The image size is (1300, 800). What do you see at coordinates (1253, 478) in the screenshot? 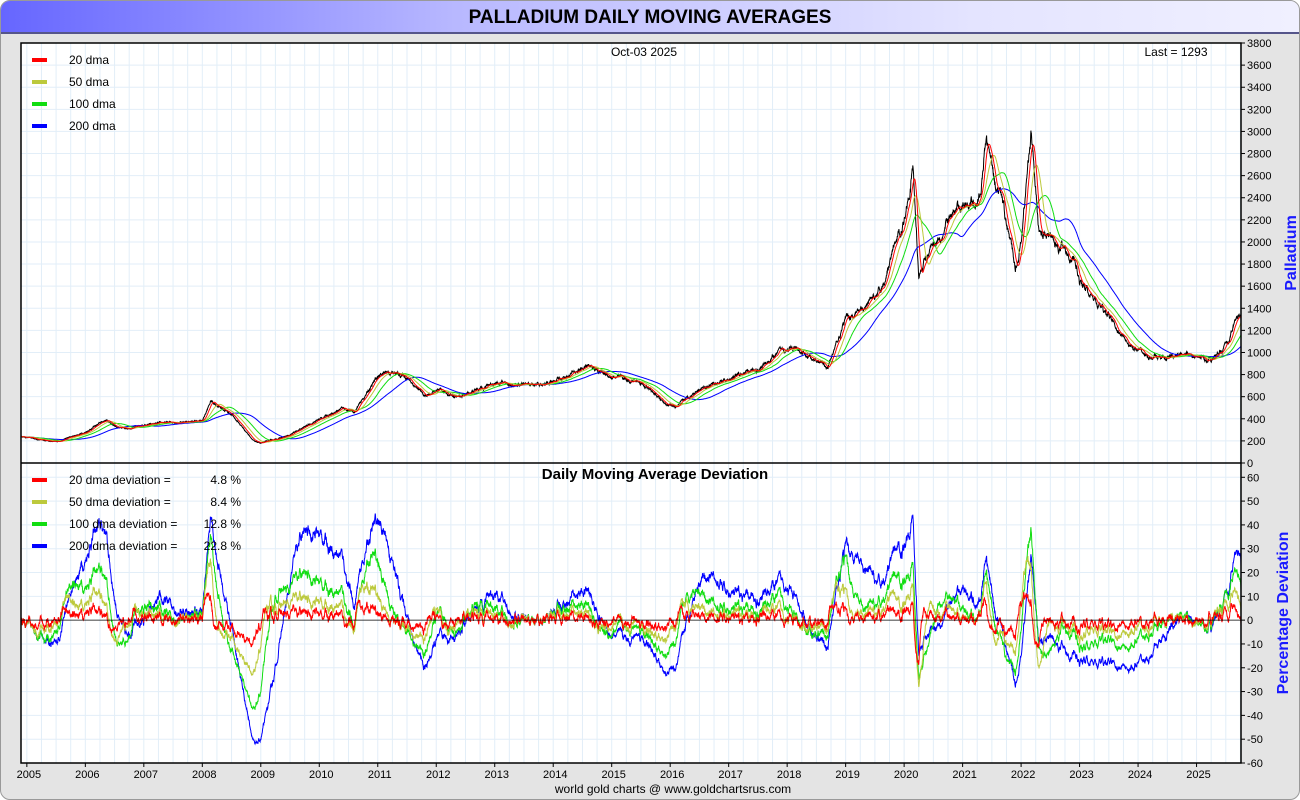
I see `deviation-tick-label: 60` at bounding box center [1253, 478].